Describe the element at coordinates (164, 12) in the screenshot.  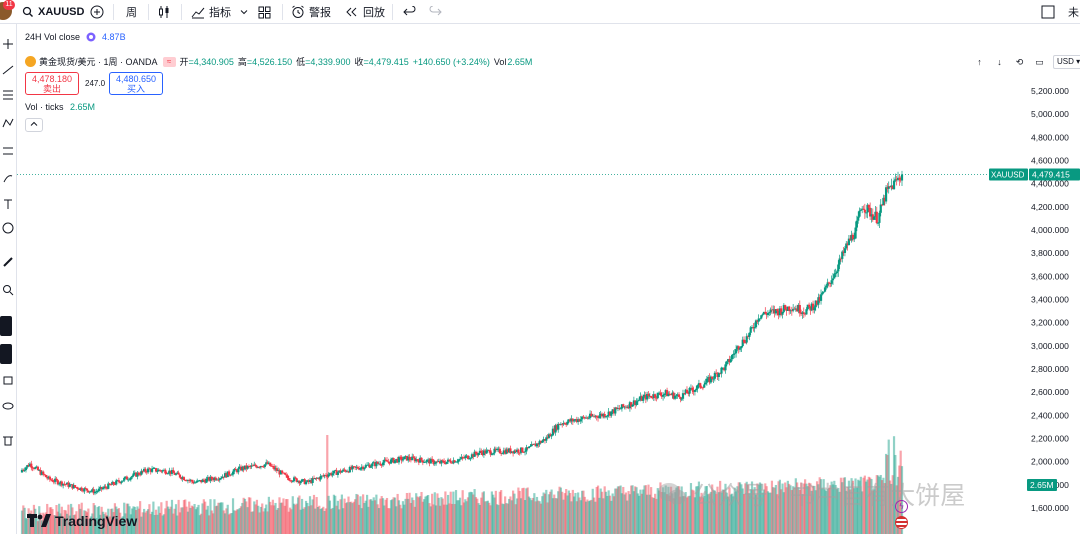
I see `chart-type-button` at that location.